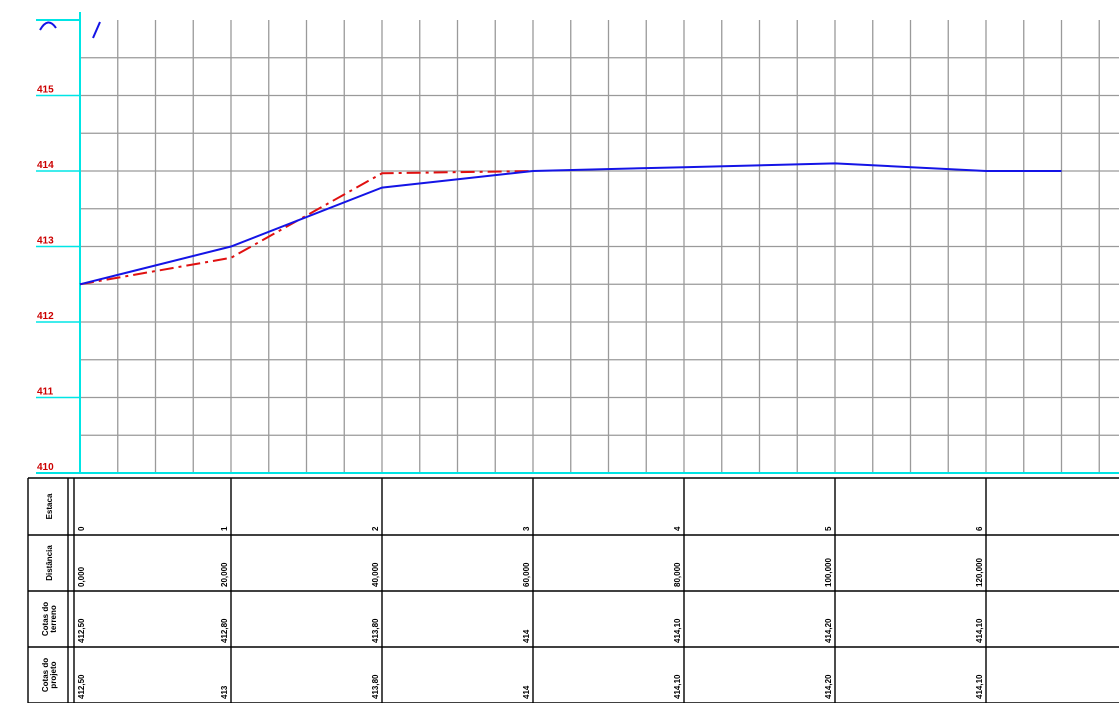 The height and width of the screenshot is (703, 1119). I want to click on table-row-header: Estaca, so click(49, 506).